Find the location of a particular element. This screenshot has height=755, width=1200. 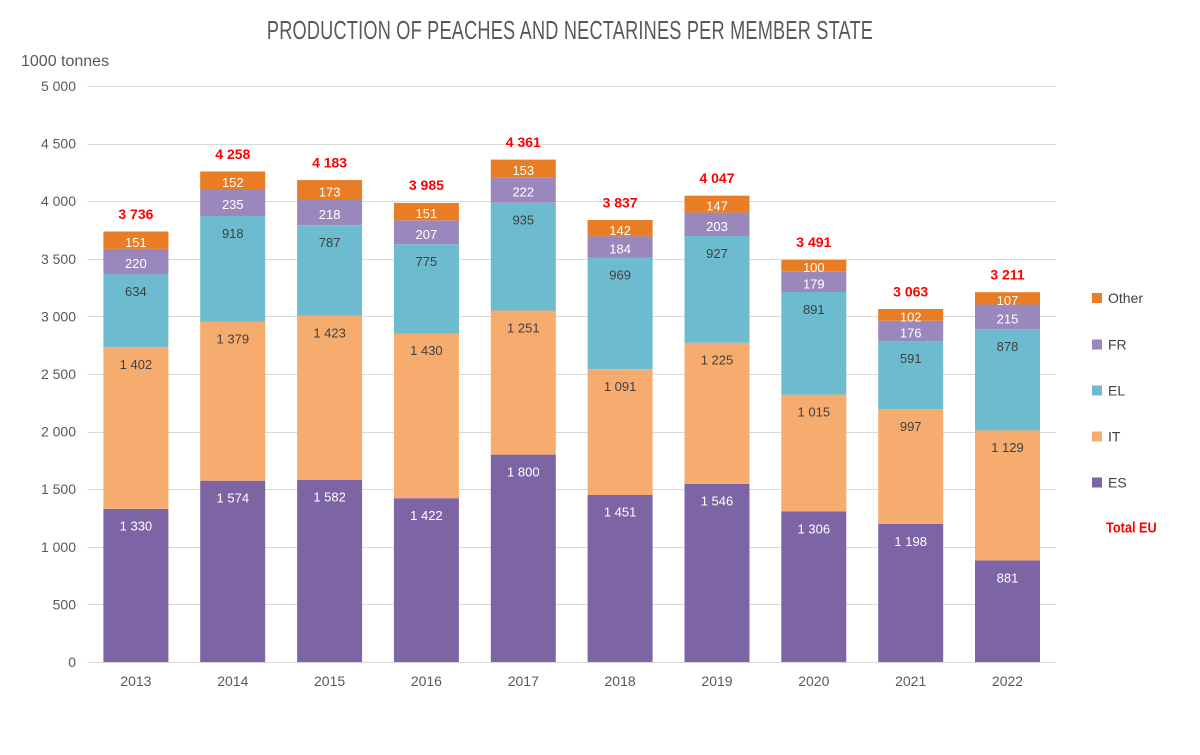

svg-text: 997 is located at coordinates (911, 426).